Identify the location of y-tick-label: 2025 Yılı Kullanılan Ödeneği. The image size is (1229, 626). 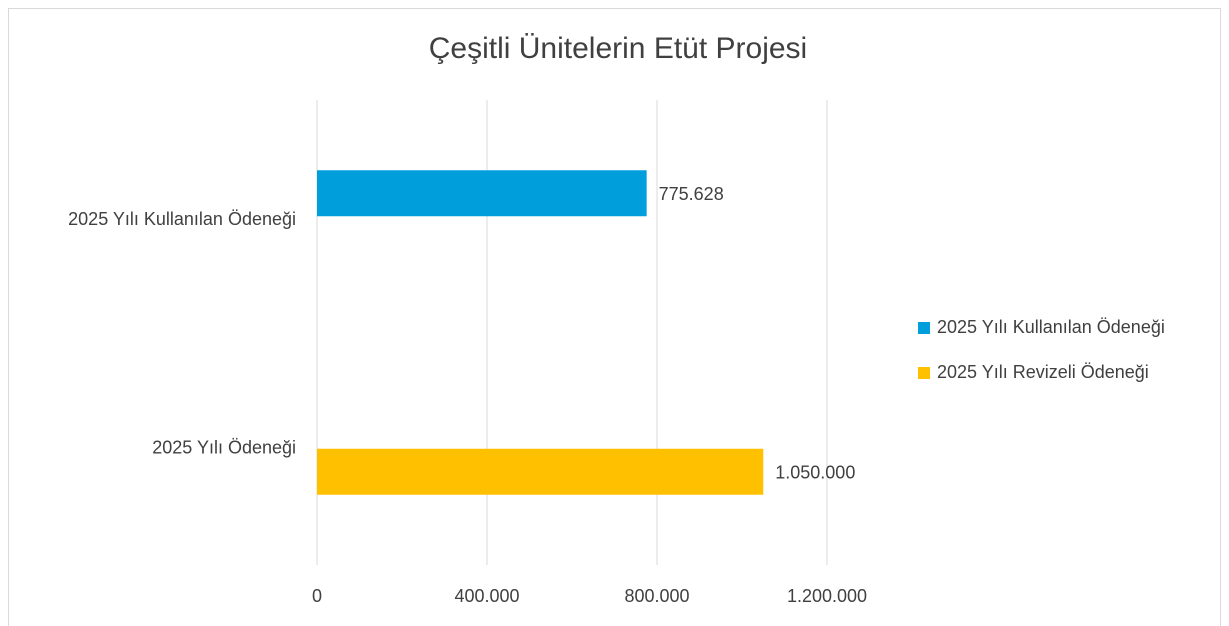
(182, 219).